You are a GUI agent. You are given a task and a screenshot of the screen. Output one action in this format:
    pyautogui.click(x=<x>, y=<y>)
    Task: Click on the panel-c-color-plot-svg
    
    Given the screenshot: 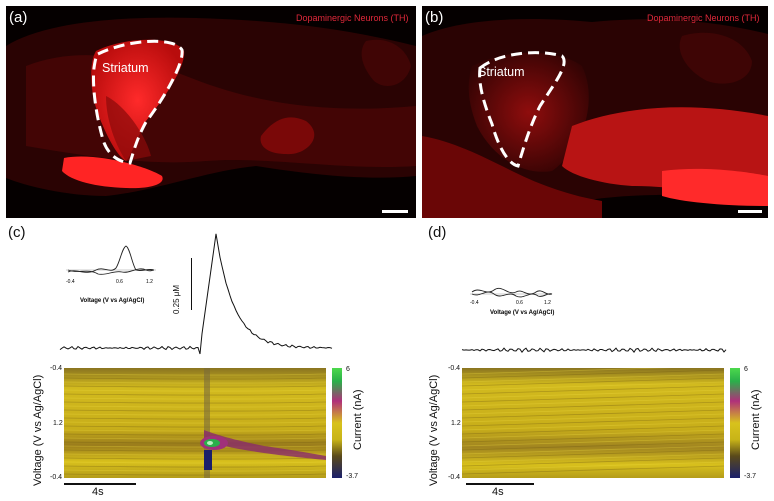 What is the action you would take?
    pyautogui.click(x=195, y=423)
    